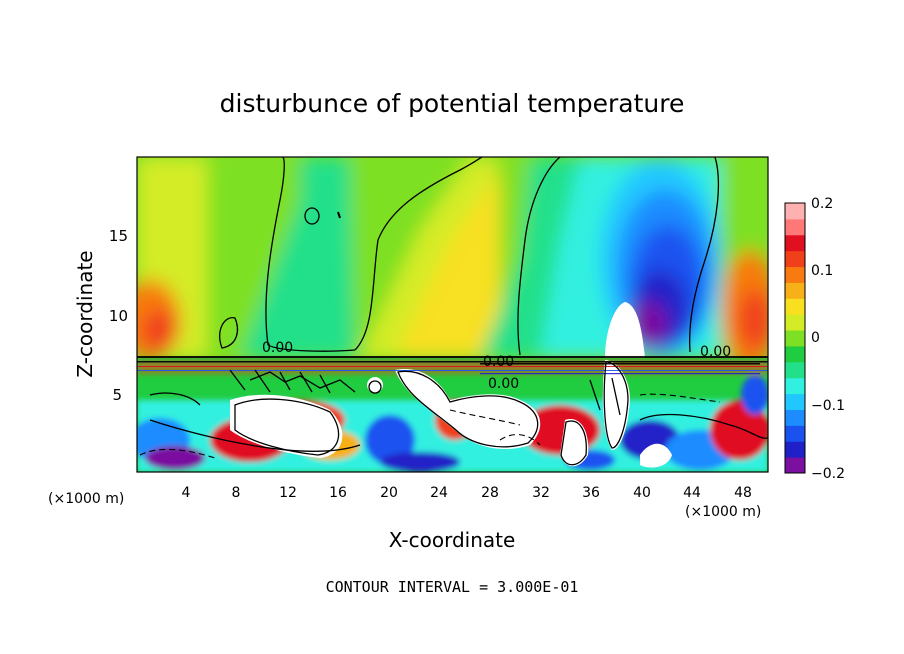 The width and height of the screenshot is (904, 654). What do you see at coordinates (490, 493) in the screenshot?
I see `x-tick-label: 28` at bounding box center [490, 493].